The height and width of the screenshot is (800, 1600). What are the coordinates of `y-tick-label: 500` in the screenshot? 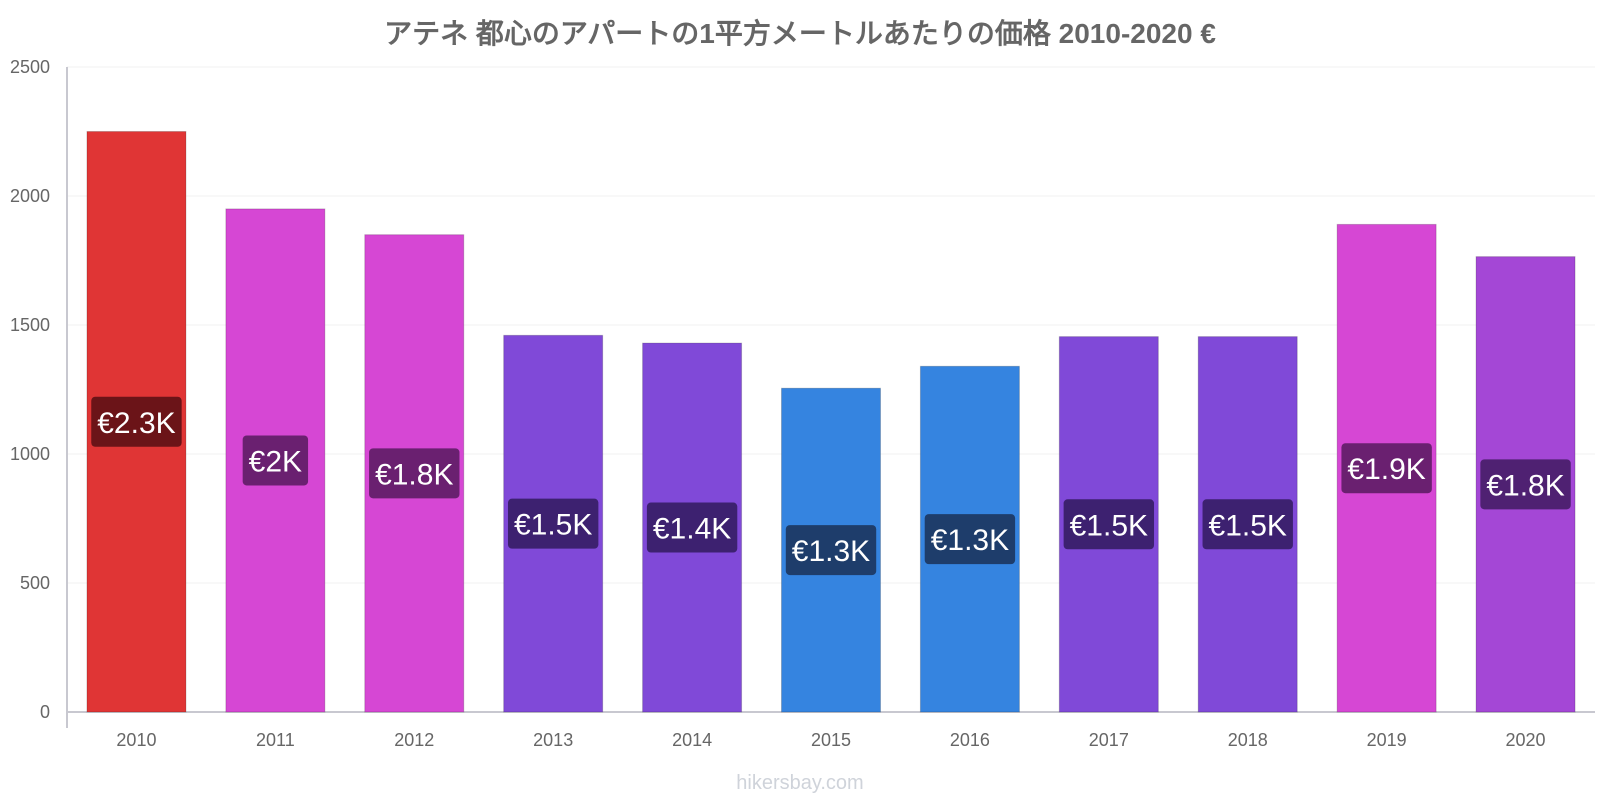 It's located at (35, 583).